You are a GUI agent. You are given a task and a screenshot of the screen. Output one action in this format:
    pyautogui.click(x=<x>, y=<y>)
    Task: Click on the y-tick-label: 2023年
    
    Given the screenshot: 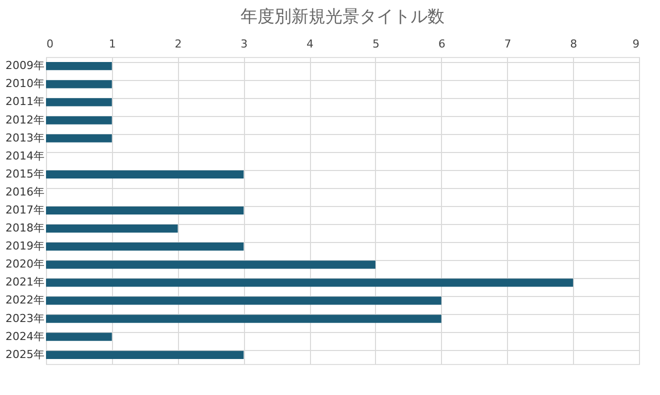 What is the action you would take?
    pyautogui.click(x=25, y=318)
    